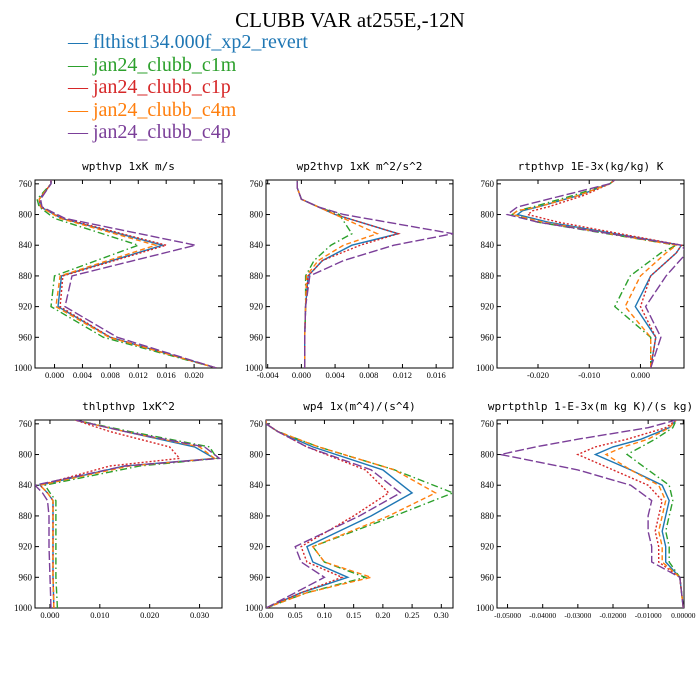 This screenshot has width=700, height=700. Describe the element at coordinates (162, 87) in the screenshot. I see `legend-label: jan24_clubb_c1p` at that location.